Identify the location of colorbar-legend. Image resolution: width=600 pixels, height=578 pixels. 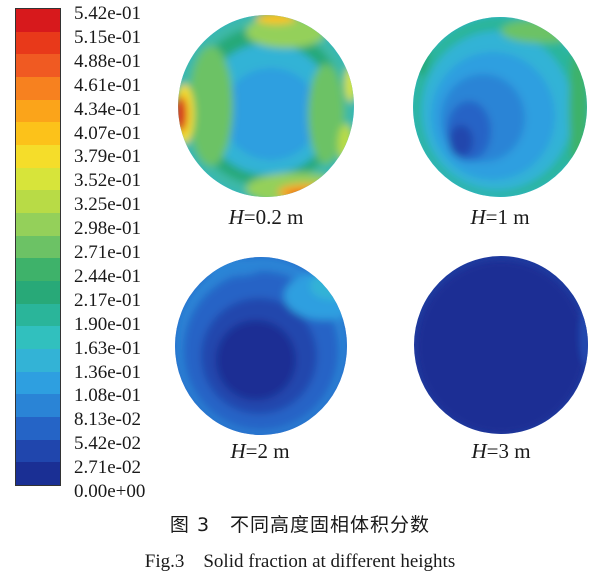
(38, 247).